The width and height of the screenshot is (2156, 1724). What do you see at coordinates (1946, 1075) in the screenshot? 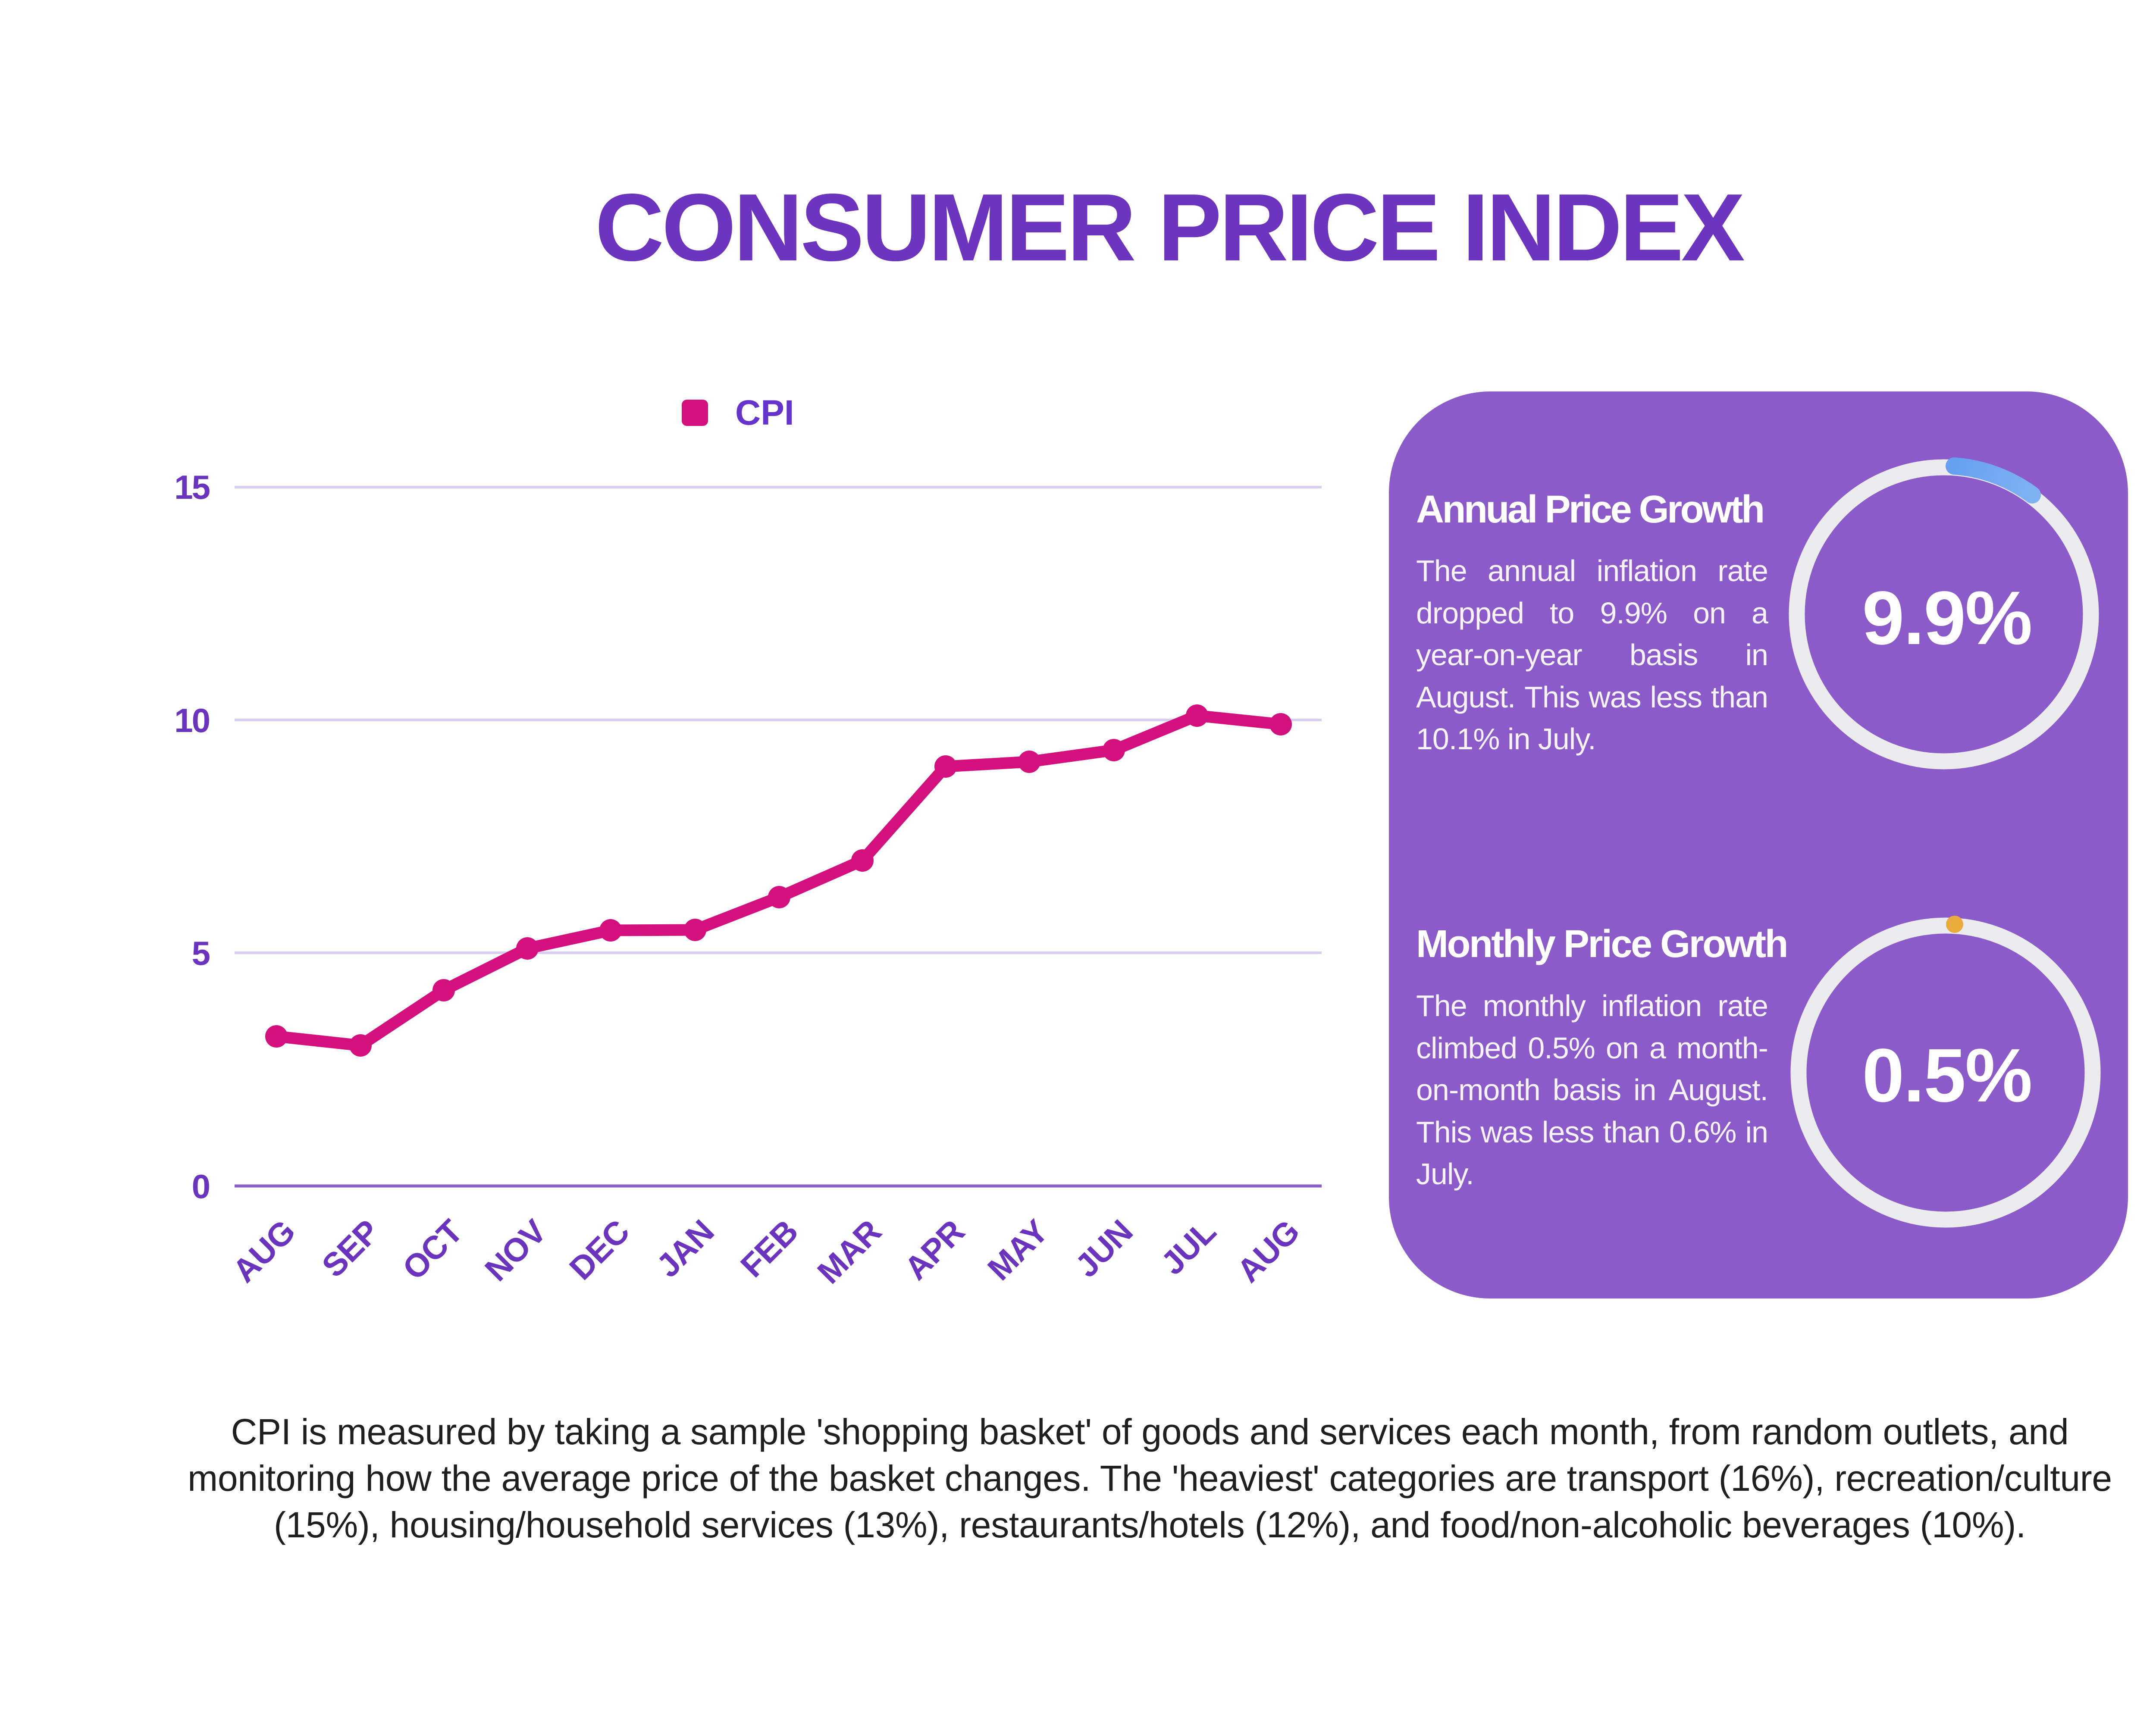
I see `svg-text: 0.5%` at bounding box center [1946, 1075].